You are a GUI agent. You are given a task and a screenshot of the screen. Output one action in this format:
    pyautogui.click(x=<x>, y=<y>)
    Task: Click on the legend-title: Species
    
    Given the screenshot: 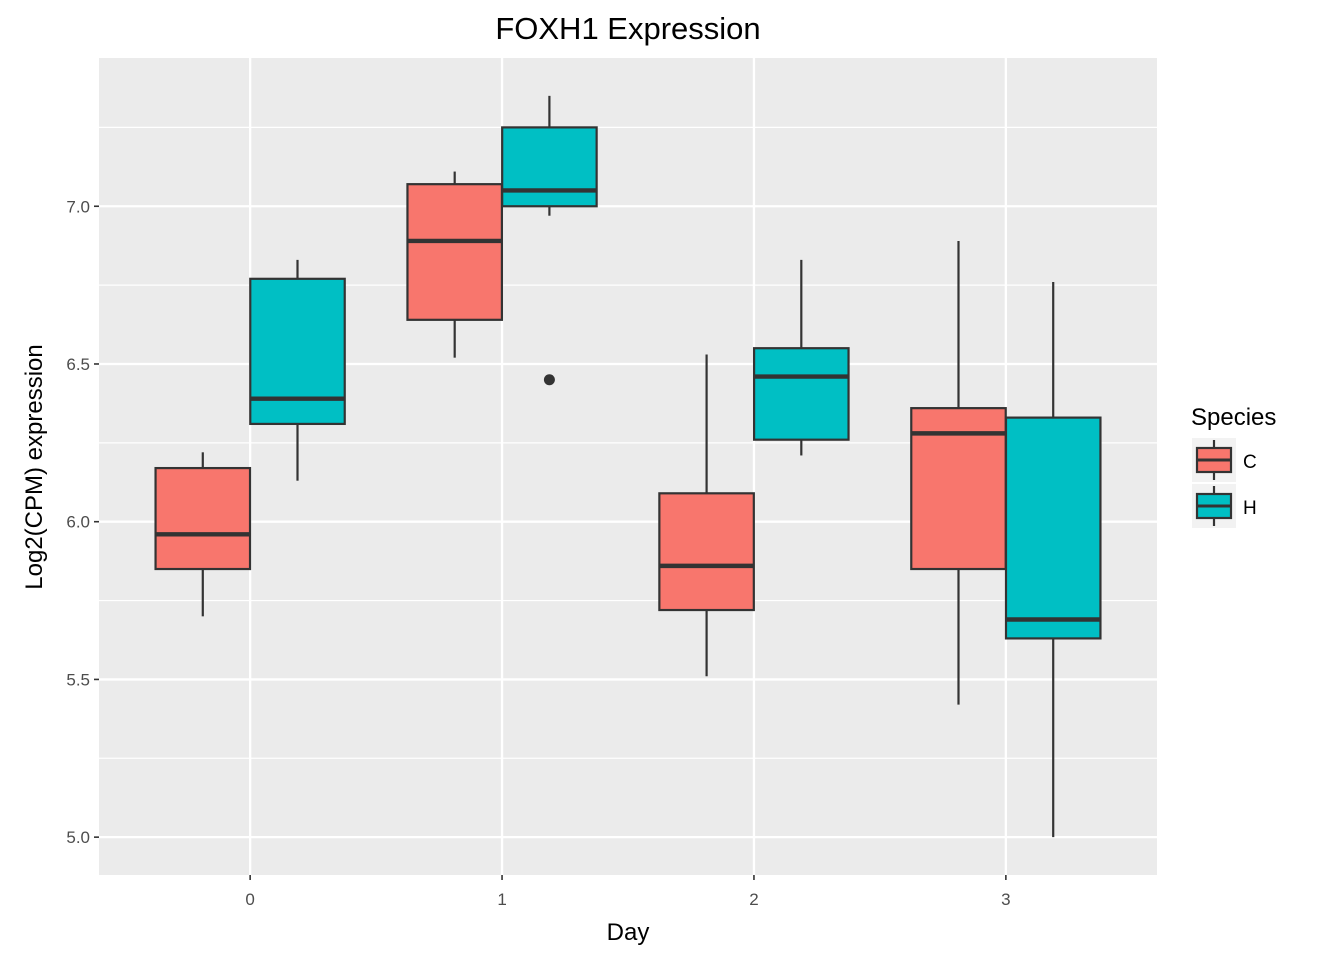 What is the action you would take?
    pyautogui.click(x=1233, y=417)
    